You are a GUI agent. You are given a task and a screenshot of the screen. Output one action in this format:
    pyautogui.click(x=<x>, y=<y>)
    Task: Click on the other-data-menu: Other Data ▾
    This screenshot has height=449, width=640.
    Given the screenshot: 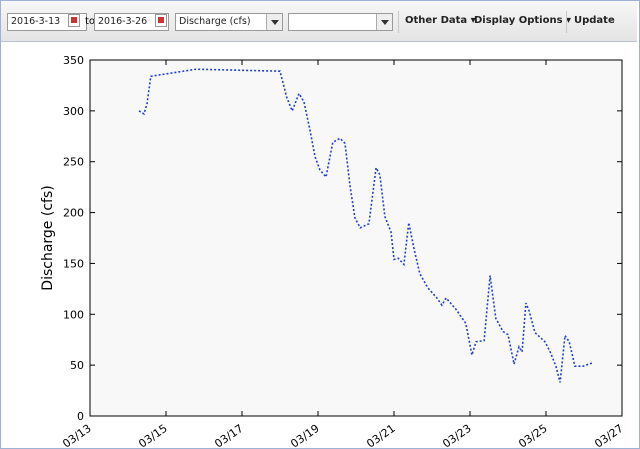 What is the action you would take?
    pyautogui.click(x=440, y=20)
    